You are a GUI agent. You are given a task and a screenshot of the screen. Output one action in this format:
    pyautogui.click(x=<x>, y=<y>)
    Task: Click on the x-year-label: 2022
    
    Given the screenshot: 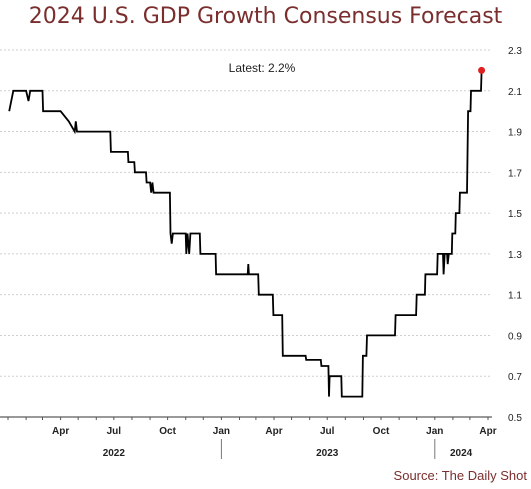 What is the action you would take?
    pyautogui.click(x=114, y=453)
    